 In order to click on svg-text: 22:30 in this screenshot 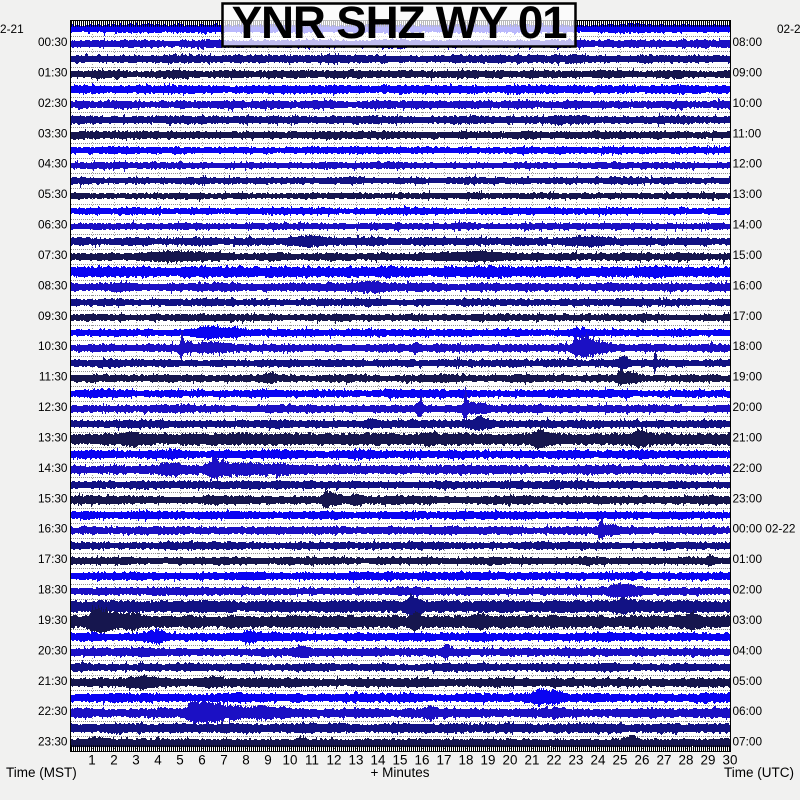, I will do `click(53, 711)`.